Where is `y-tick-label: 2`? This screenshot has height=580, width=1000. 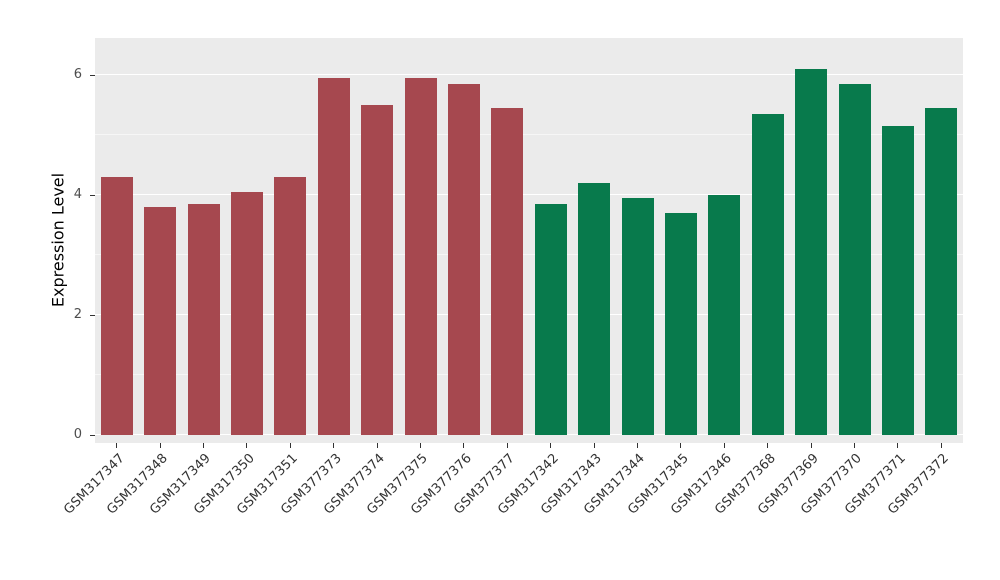 y-tick-label: 2 is located at coordinates (77, 314).